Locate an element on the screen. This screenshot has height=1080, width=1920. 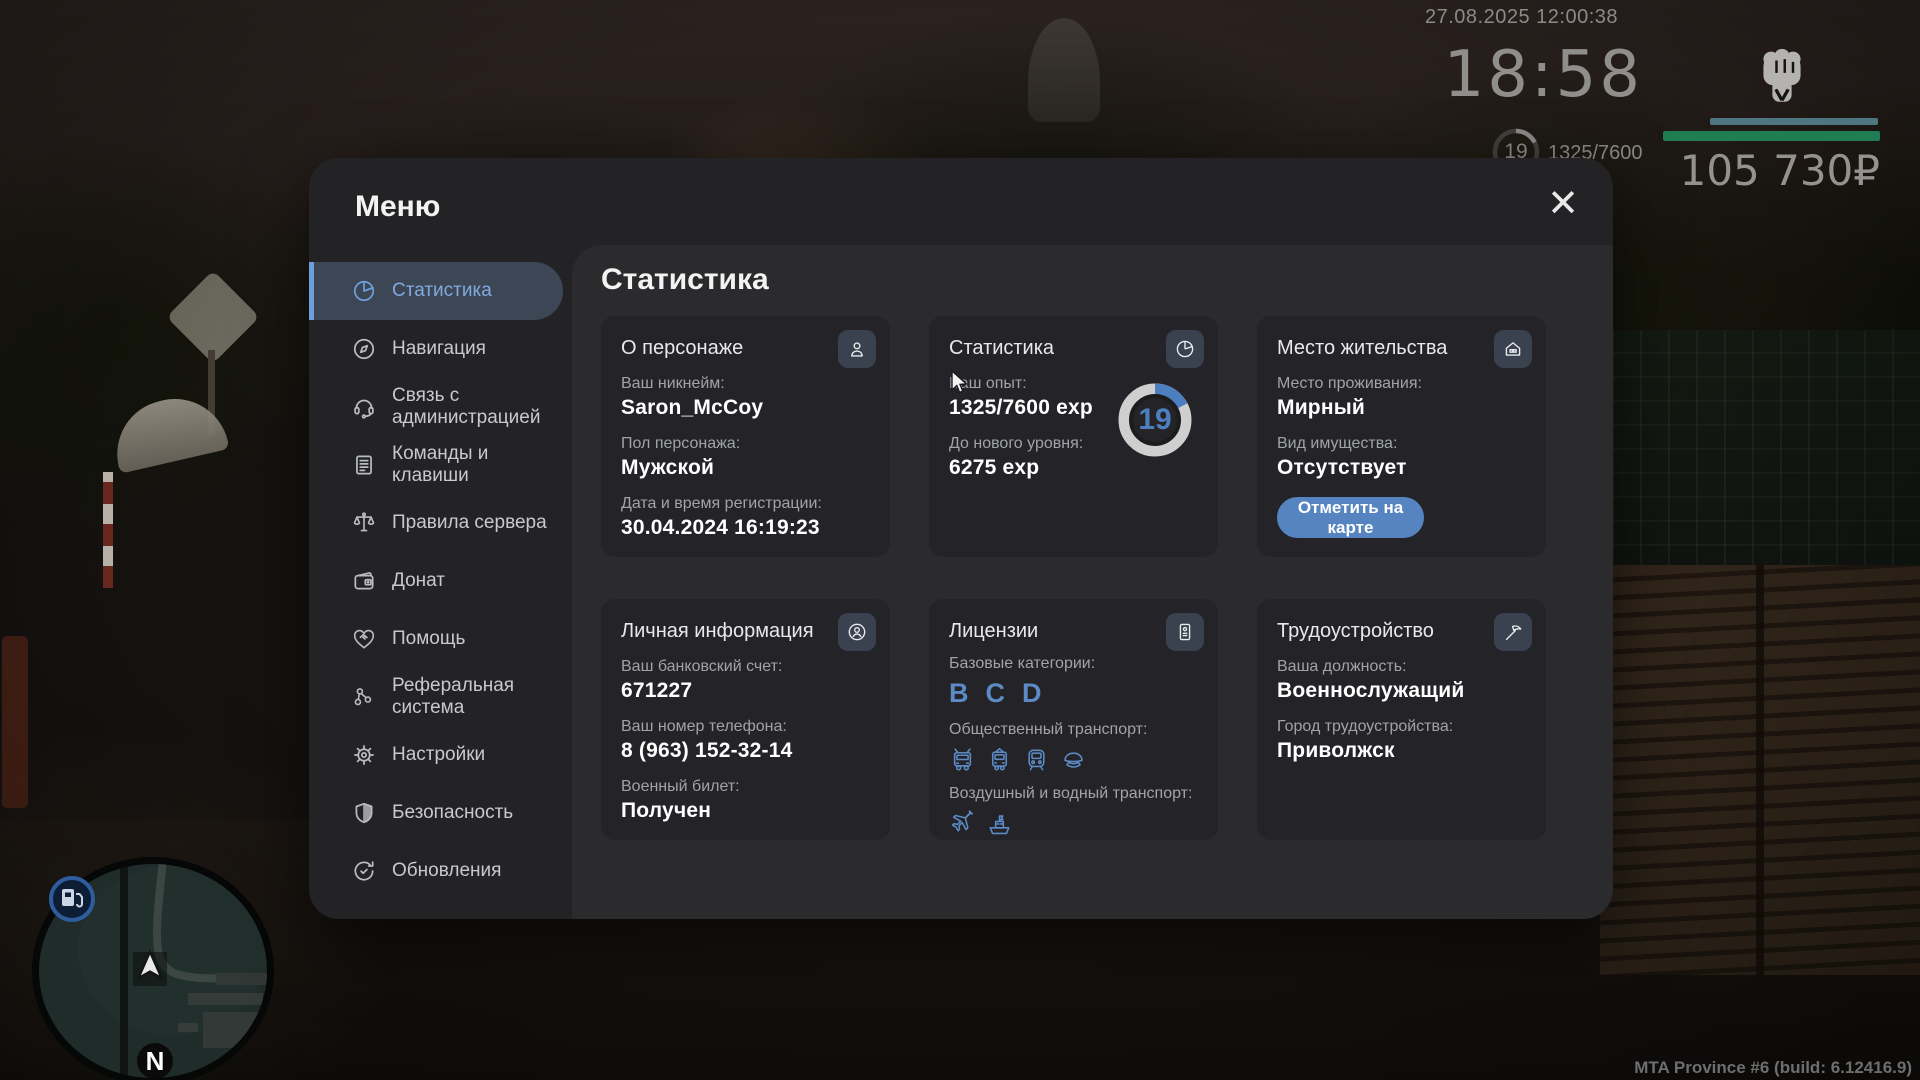
house-badge is located at coordinates (1513, 349).